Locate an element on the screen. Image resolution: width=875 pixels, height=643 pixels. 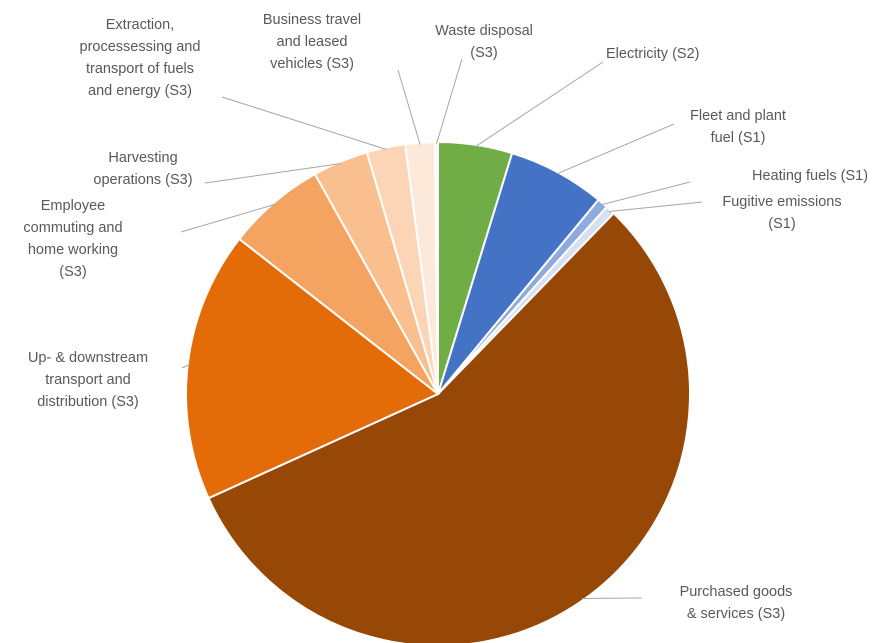
leader-line-fleet-and-plant-fuel is located at coordinates (615, 149).